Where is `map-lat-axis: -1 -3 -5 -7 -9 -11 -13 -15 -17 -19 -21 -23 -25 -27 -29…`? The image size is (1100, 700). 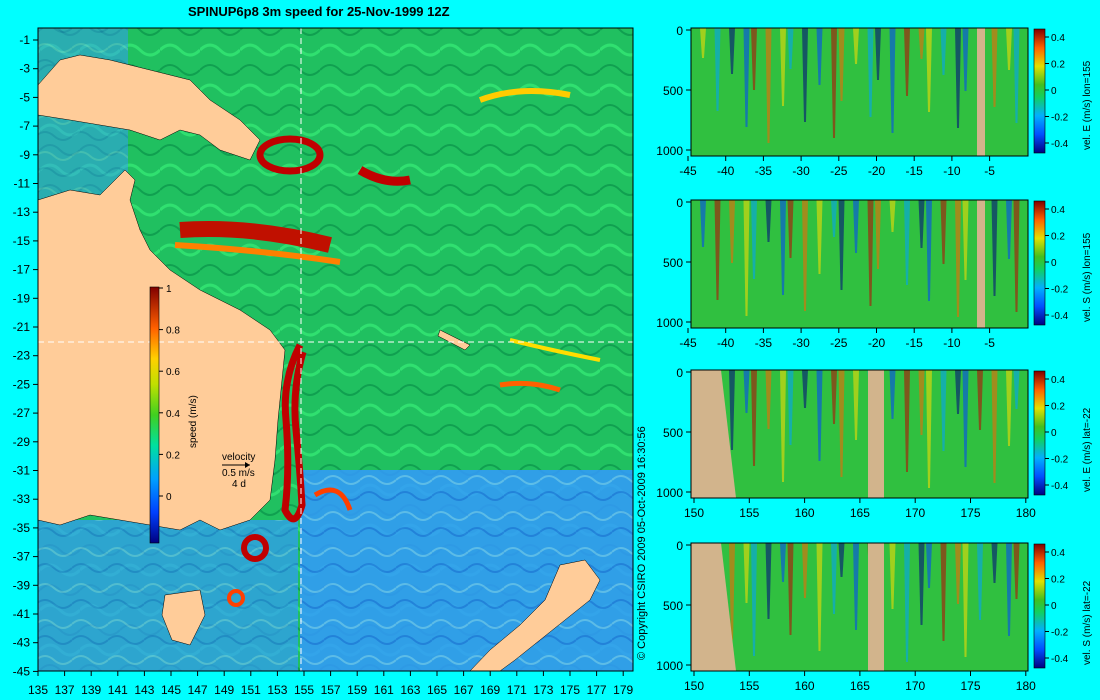
map-lat-axis: -1 -3 -5 -7 -9 -11 -13 -15 -17 -19 -21 -23 -25 -27 -29… is located at coordinates (25, 355).